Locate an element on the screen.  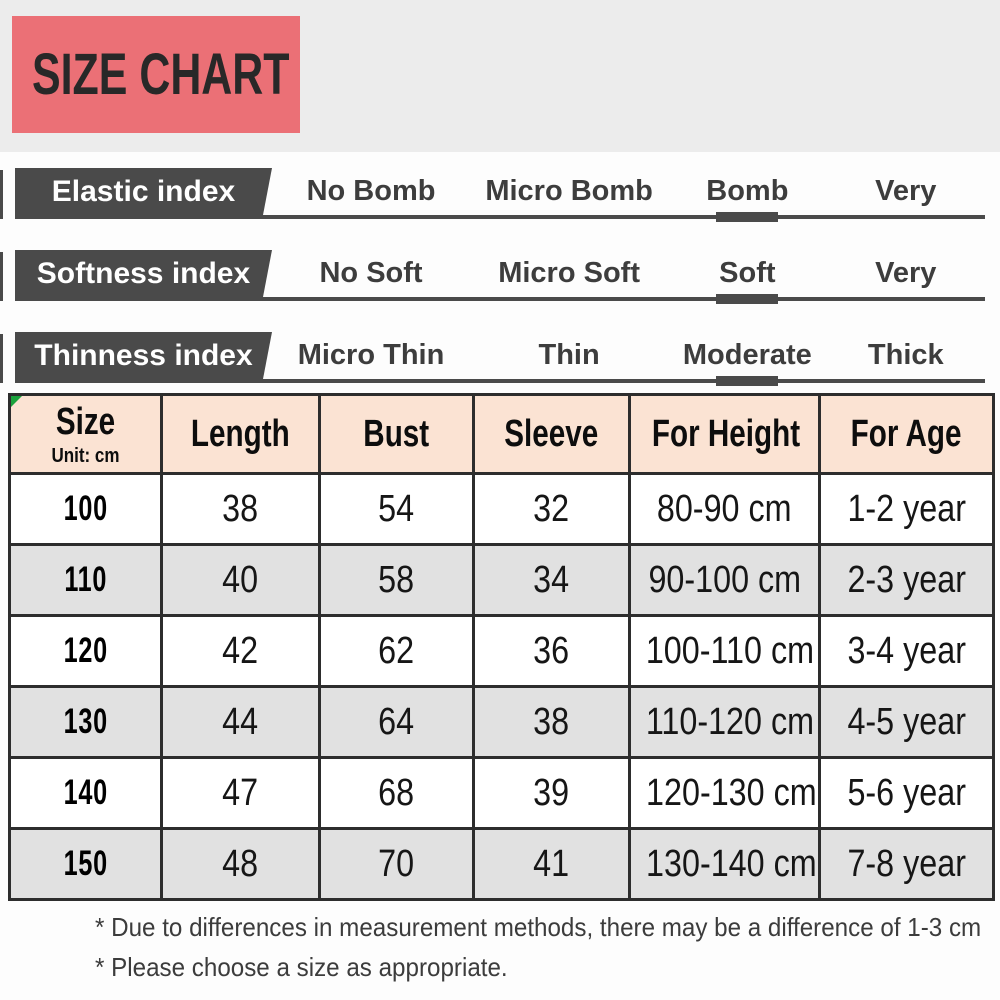
header-cell: Length is located at coordinates (240, 434).